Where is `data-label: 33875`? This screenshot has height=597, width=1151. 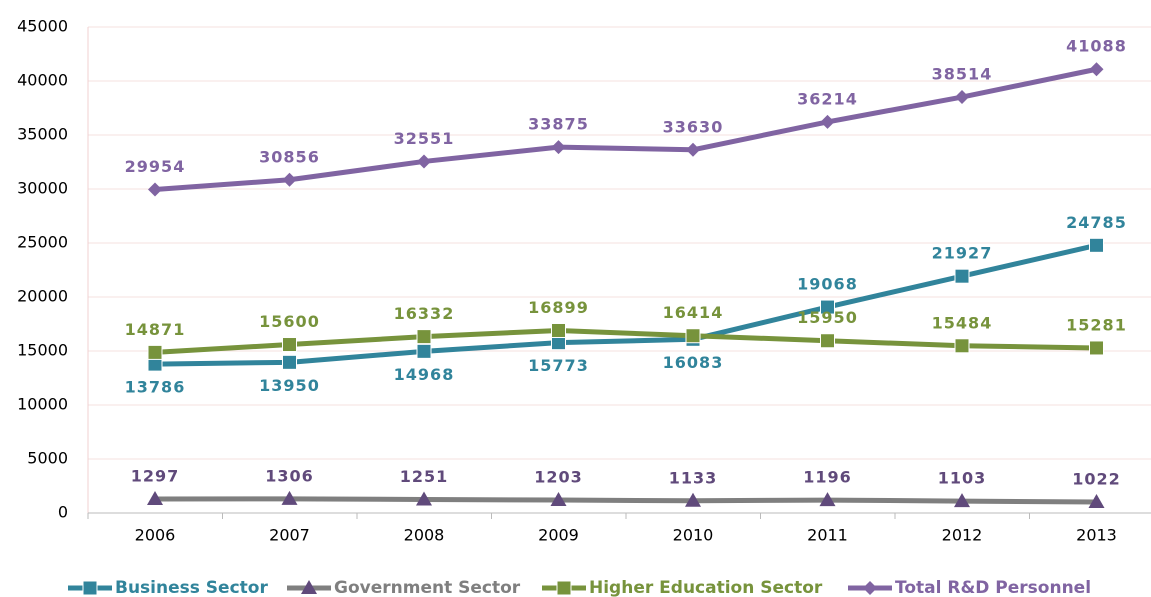 data-label: 33875 is located at coordinates (558, 124).